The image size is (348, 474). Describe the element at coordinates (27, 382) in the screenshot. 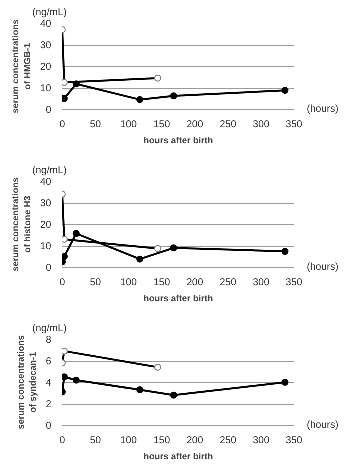

I see `y-axis-title: serum concentrations of syndecan-1` at that location.